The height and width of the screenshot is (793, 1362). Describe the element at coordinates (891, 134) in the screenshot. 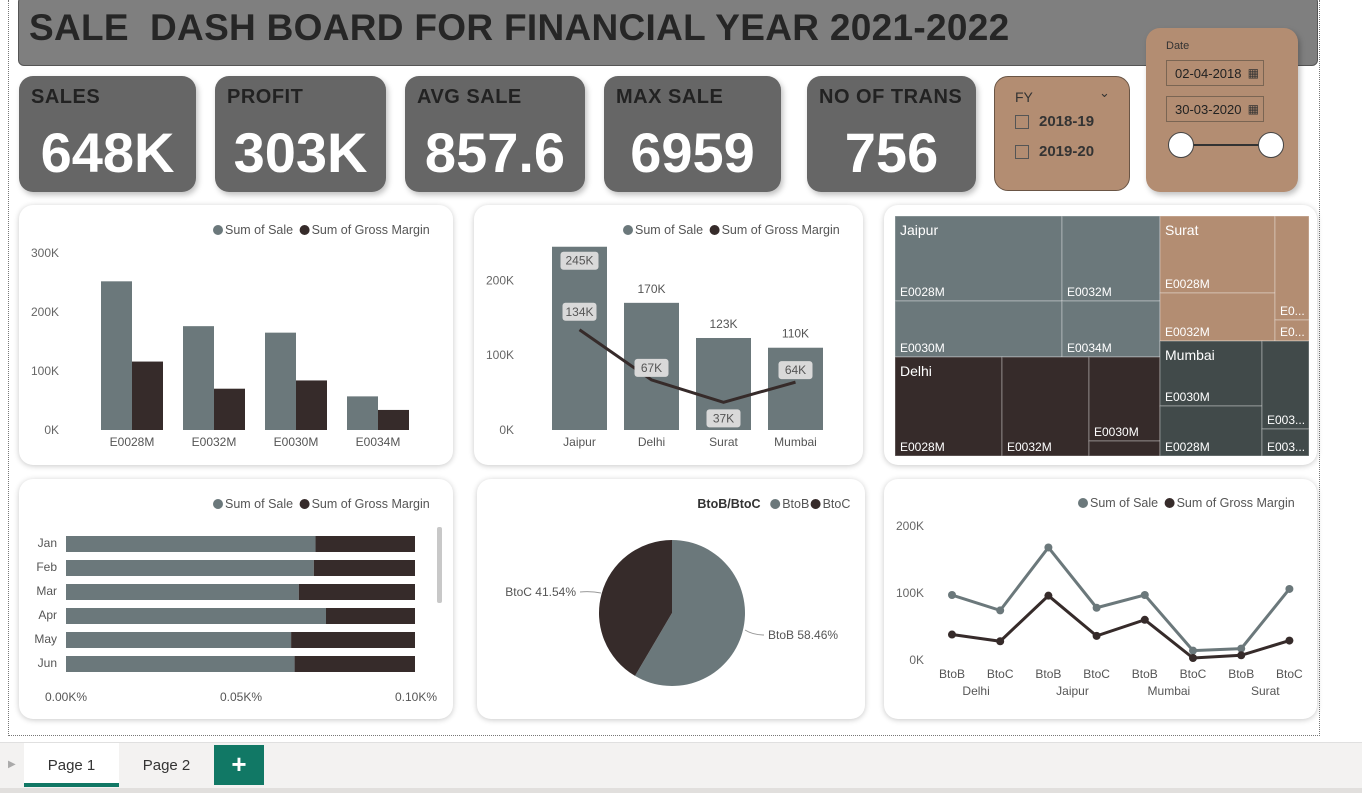

I see `kpi-card-no-of-trans: NO OF TRANS 756` at that location.